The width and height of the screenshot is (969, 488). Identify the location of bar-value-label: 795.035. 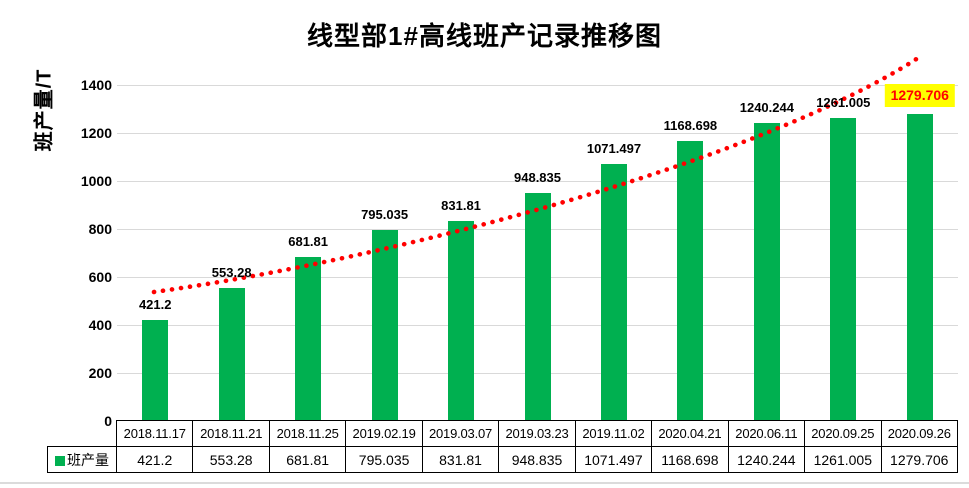
(385, 215).